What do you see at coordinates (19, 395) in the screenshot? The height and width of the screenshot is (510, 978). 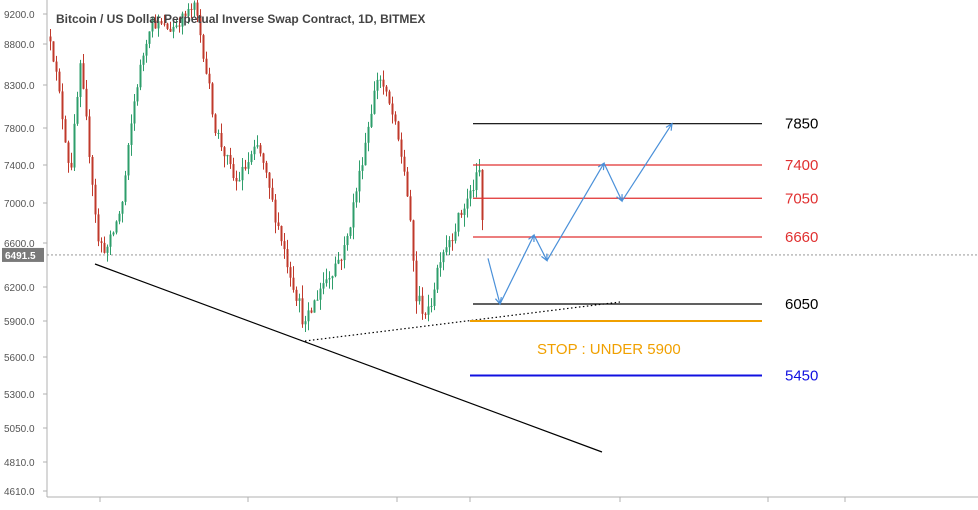 I see `y-tick-label: 5300.0` at bounding box center [19, 395].